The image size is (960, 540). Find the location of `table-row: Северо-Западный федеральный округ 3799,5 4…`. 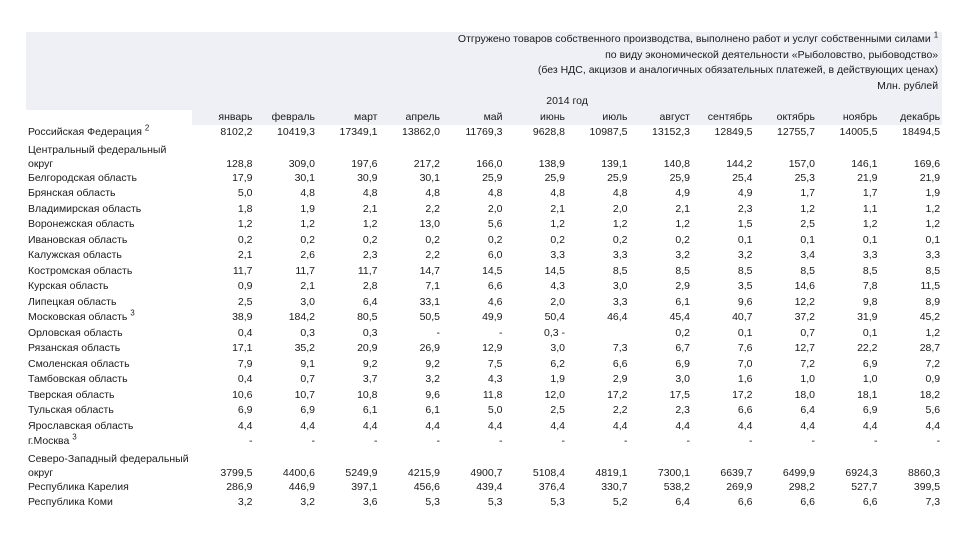

table-row: Северо-Западный федеральный округ 3799,5 4… is located at coordinates (484, 464).